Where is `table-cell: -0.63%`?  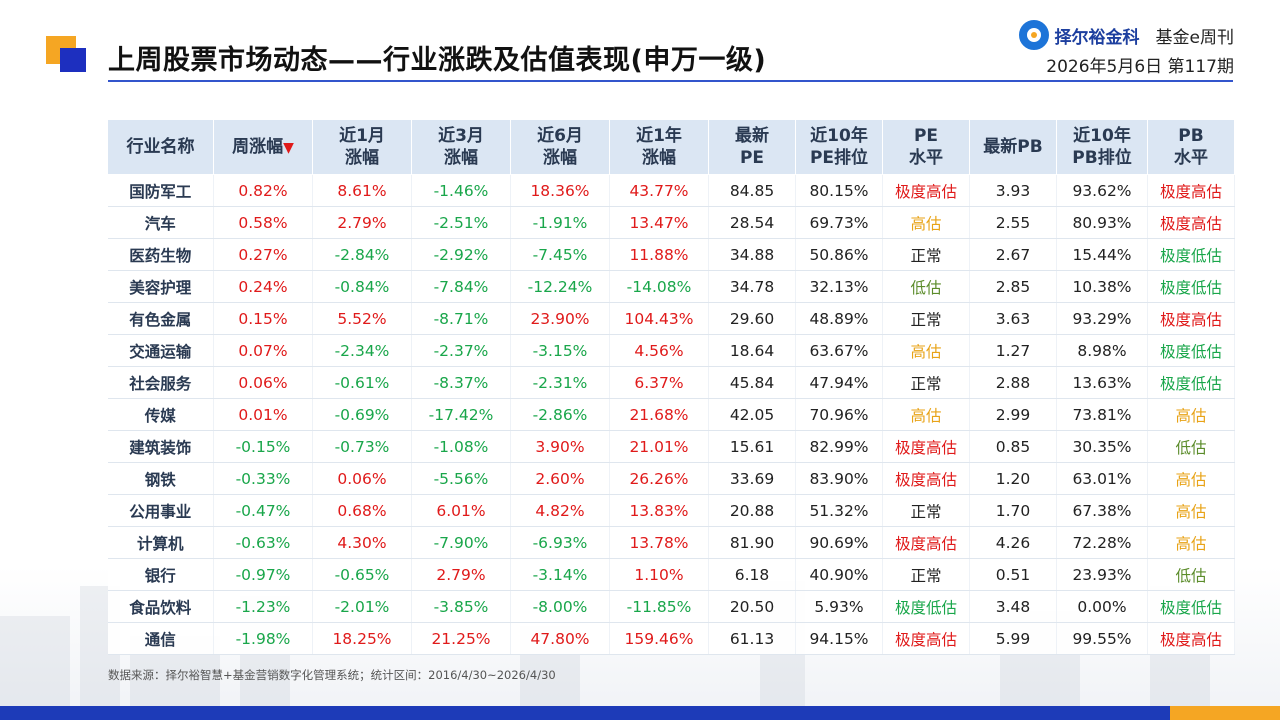 table-cell: -0.63% is located at coordinates (263, 542).